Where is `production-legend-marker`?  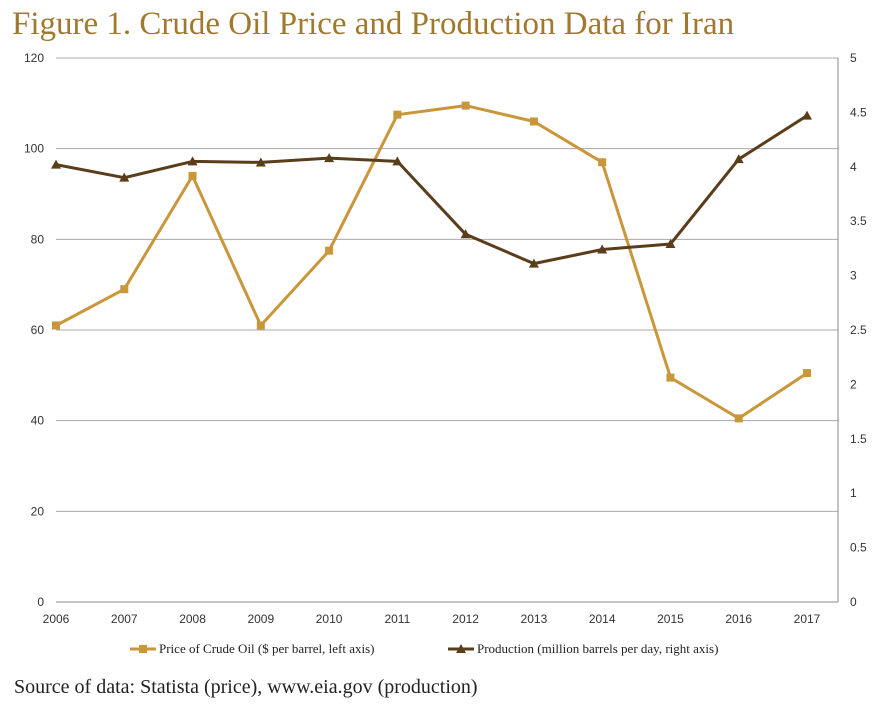 production-legend-marker is located at coordinates (461, 648).